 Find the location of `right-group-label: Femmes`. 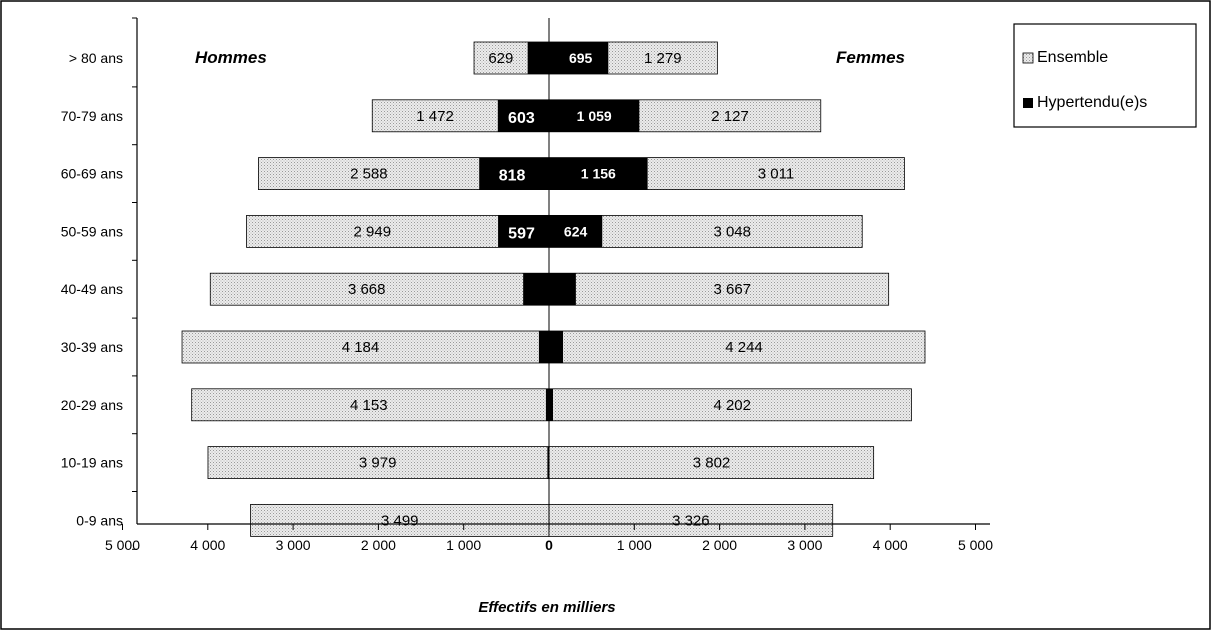

right-group-label: Femmes is located at coordinates (870, 57).